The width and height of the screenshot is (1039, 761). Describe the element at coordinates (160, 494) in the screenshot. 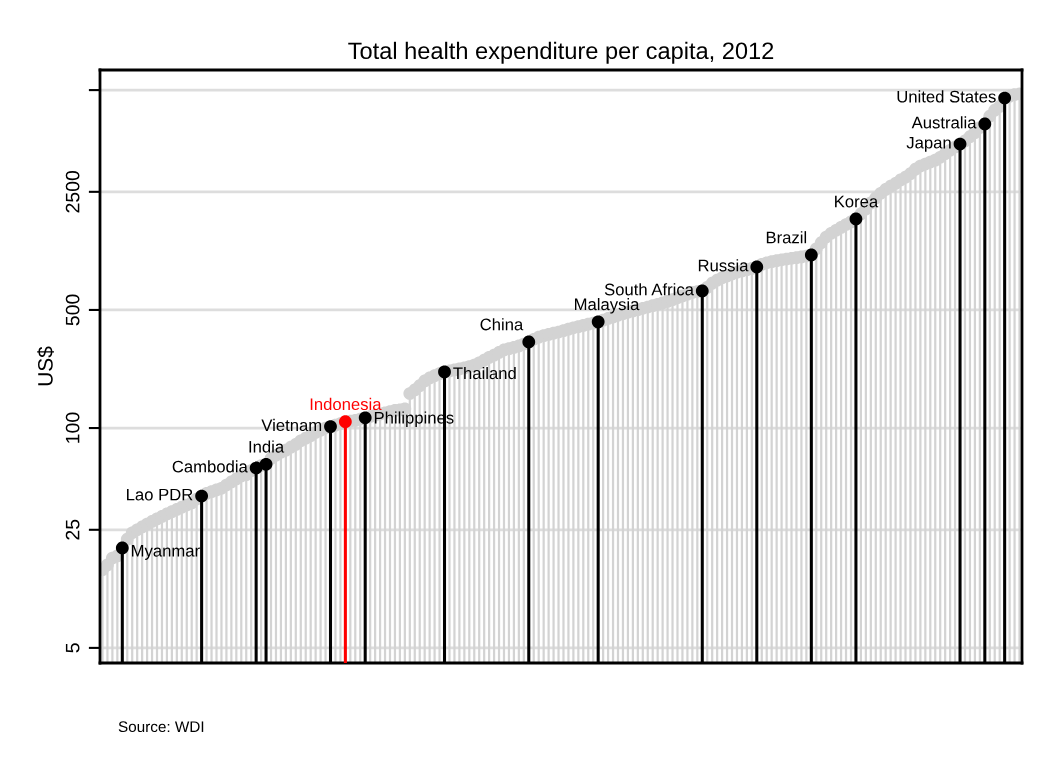

I see `data-label: Lao PDR` at that location.